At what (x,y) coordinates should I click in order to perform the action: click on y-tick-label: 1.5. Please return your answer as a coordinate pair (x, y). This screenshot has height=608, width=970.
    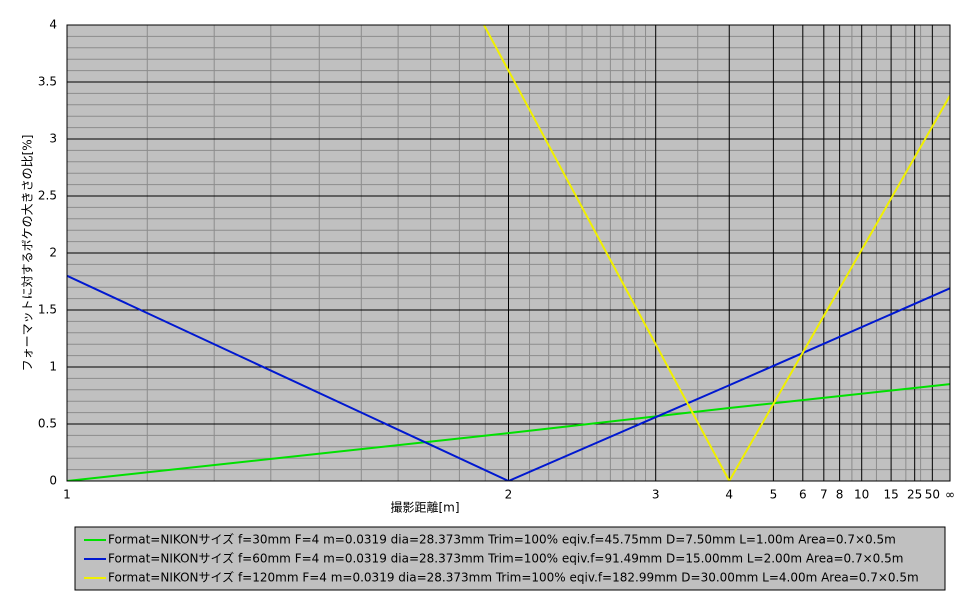
    Looking at the image, I should click on (47, 310).